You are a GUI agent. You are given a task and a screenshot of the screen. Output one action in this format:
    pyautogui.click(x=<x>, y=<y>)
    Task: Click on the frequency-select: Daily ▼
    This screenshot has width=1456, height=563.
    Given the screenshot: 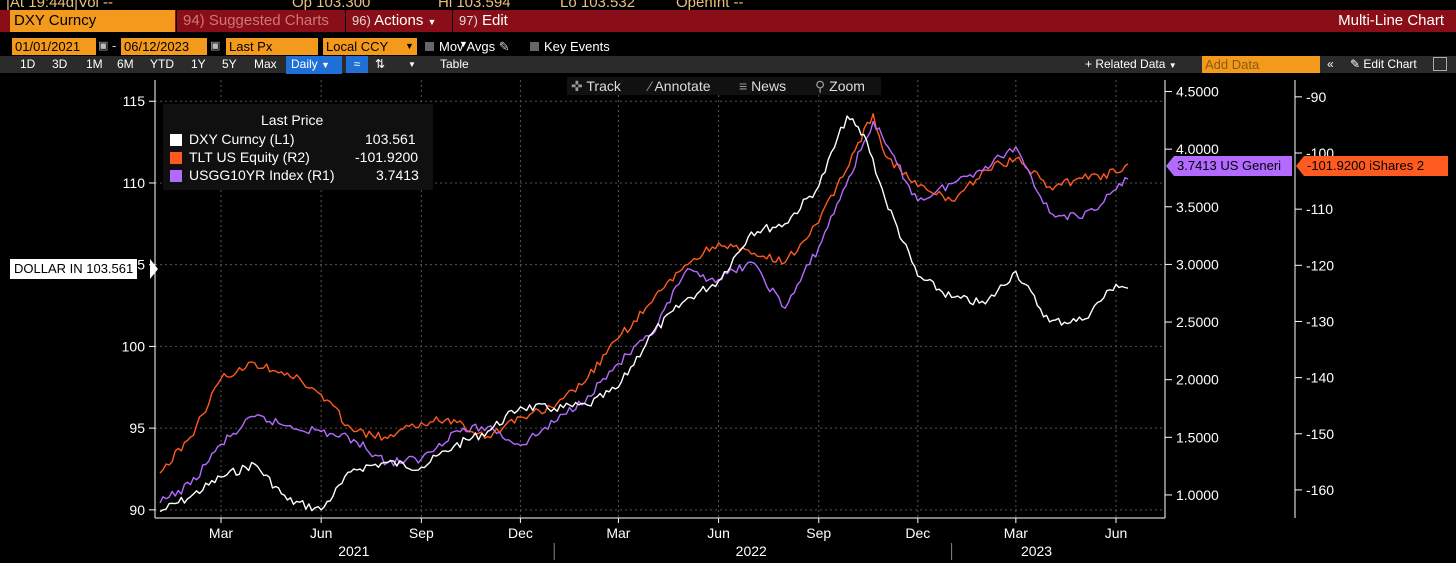 What is the action you would take?
    pyautogui.click(x=314, y=65)
    